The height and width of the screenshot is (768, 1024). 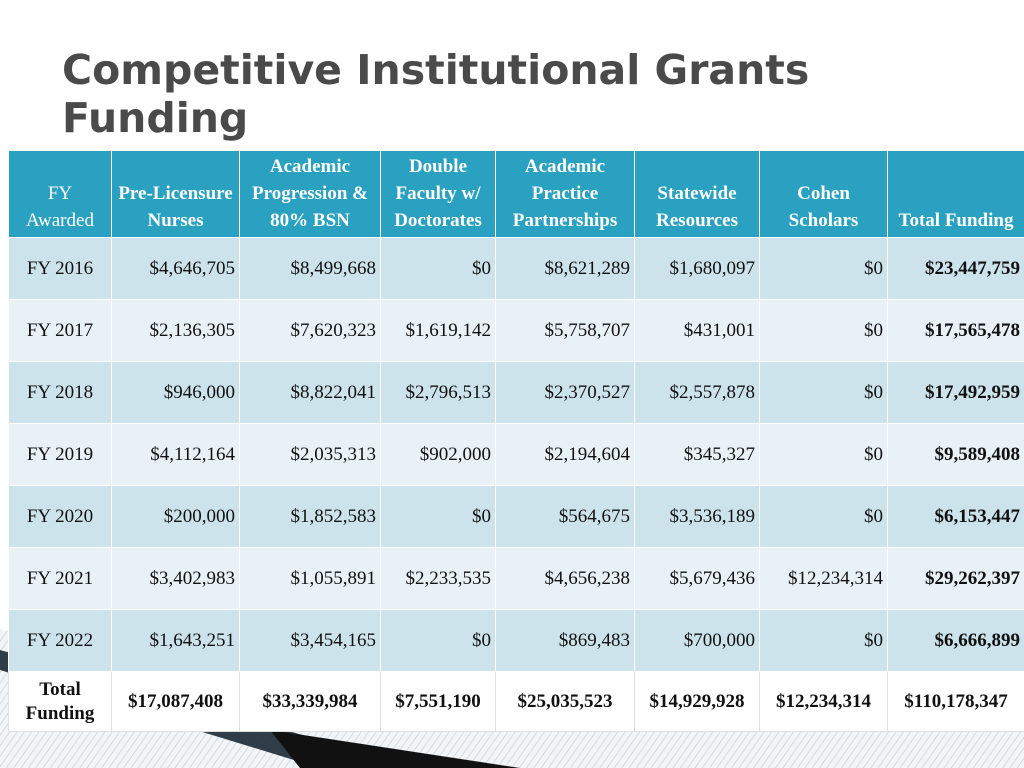 I want to click on cell-value: $1,643,251, so click(x=175, y=640).